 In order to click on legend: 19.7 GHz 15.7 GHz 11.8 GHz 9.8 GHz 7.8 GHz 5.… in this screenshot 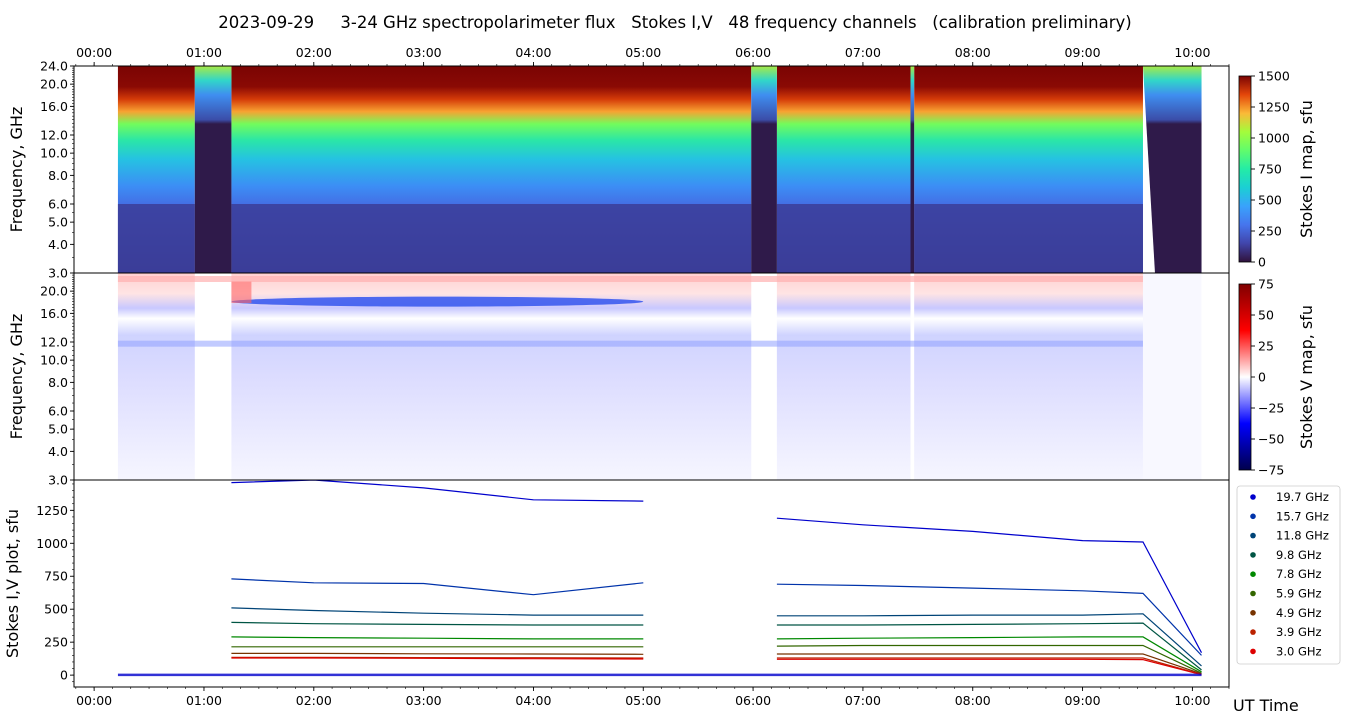, I will do `click(1288, 575)`.